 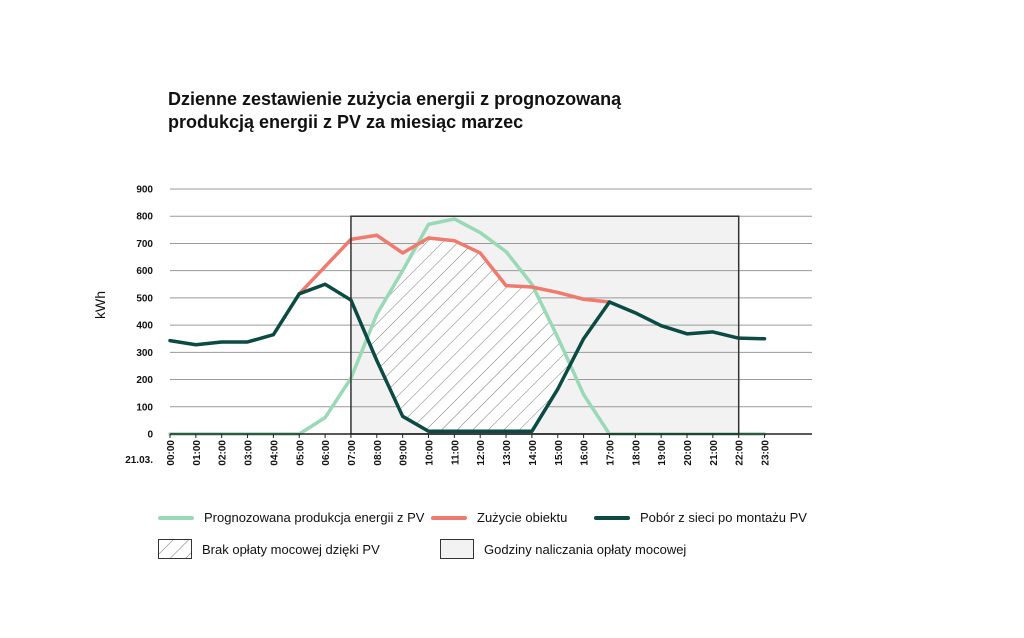 What do you see at coordinates (507, 453) in the screenshot?
I see `x-tick-label: 13:00` at bounding box center [507, 453].